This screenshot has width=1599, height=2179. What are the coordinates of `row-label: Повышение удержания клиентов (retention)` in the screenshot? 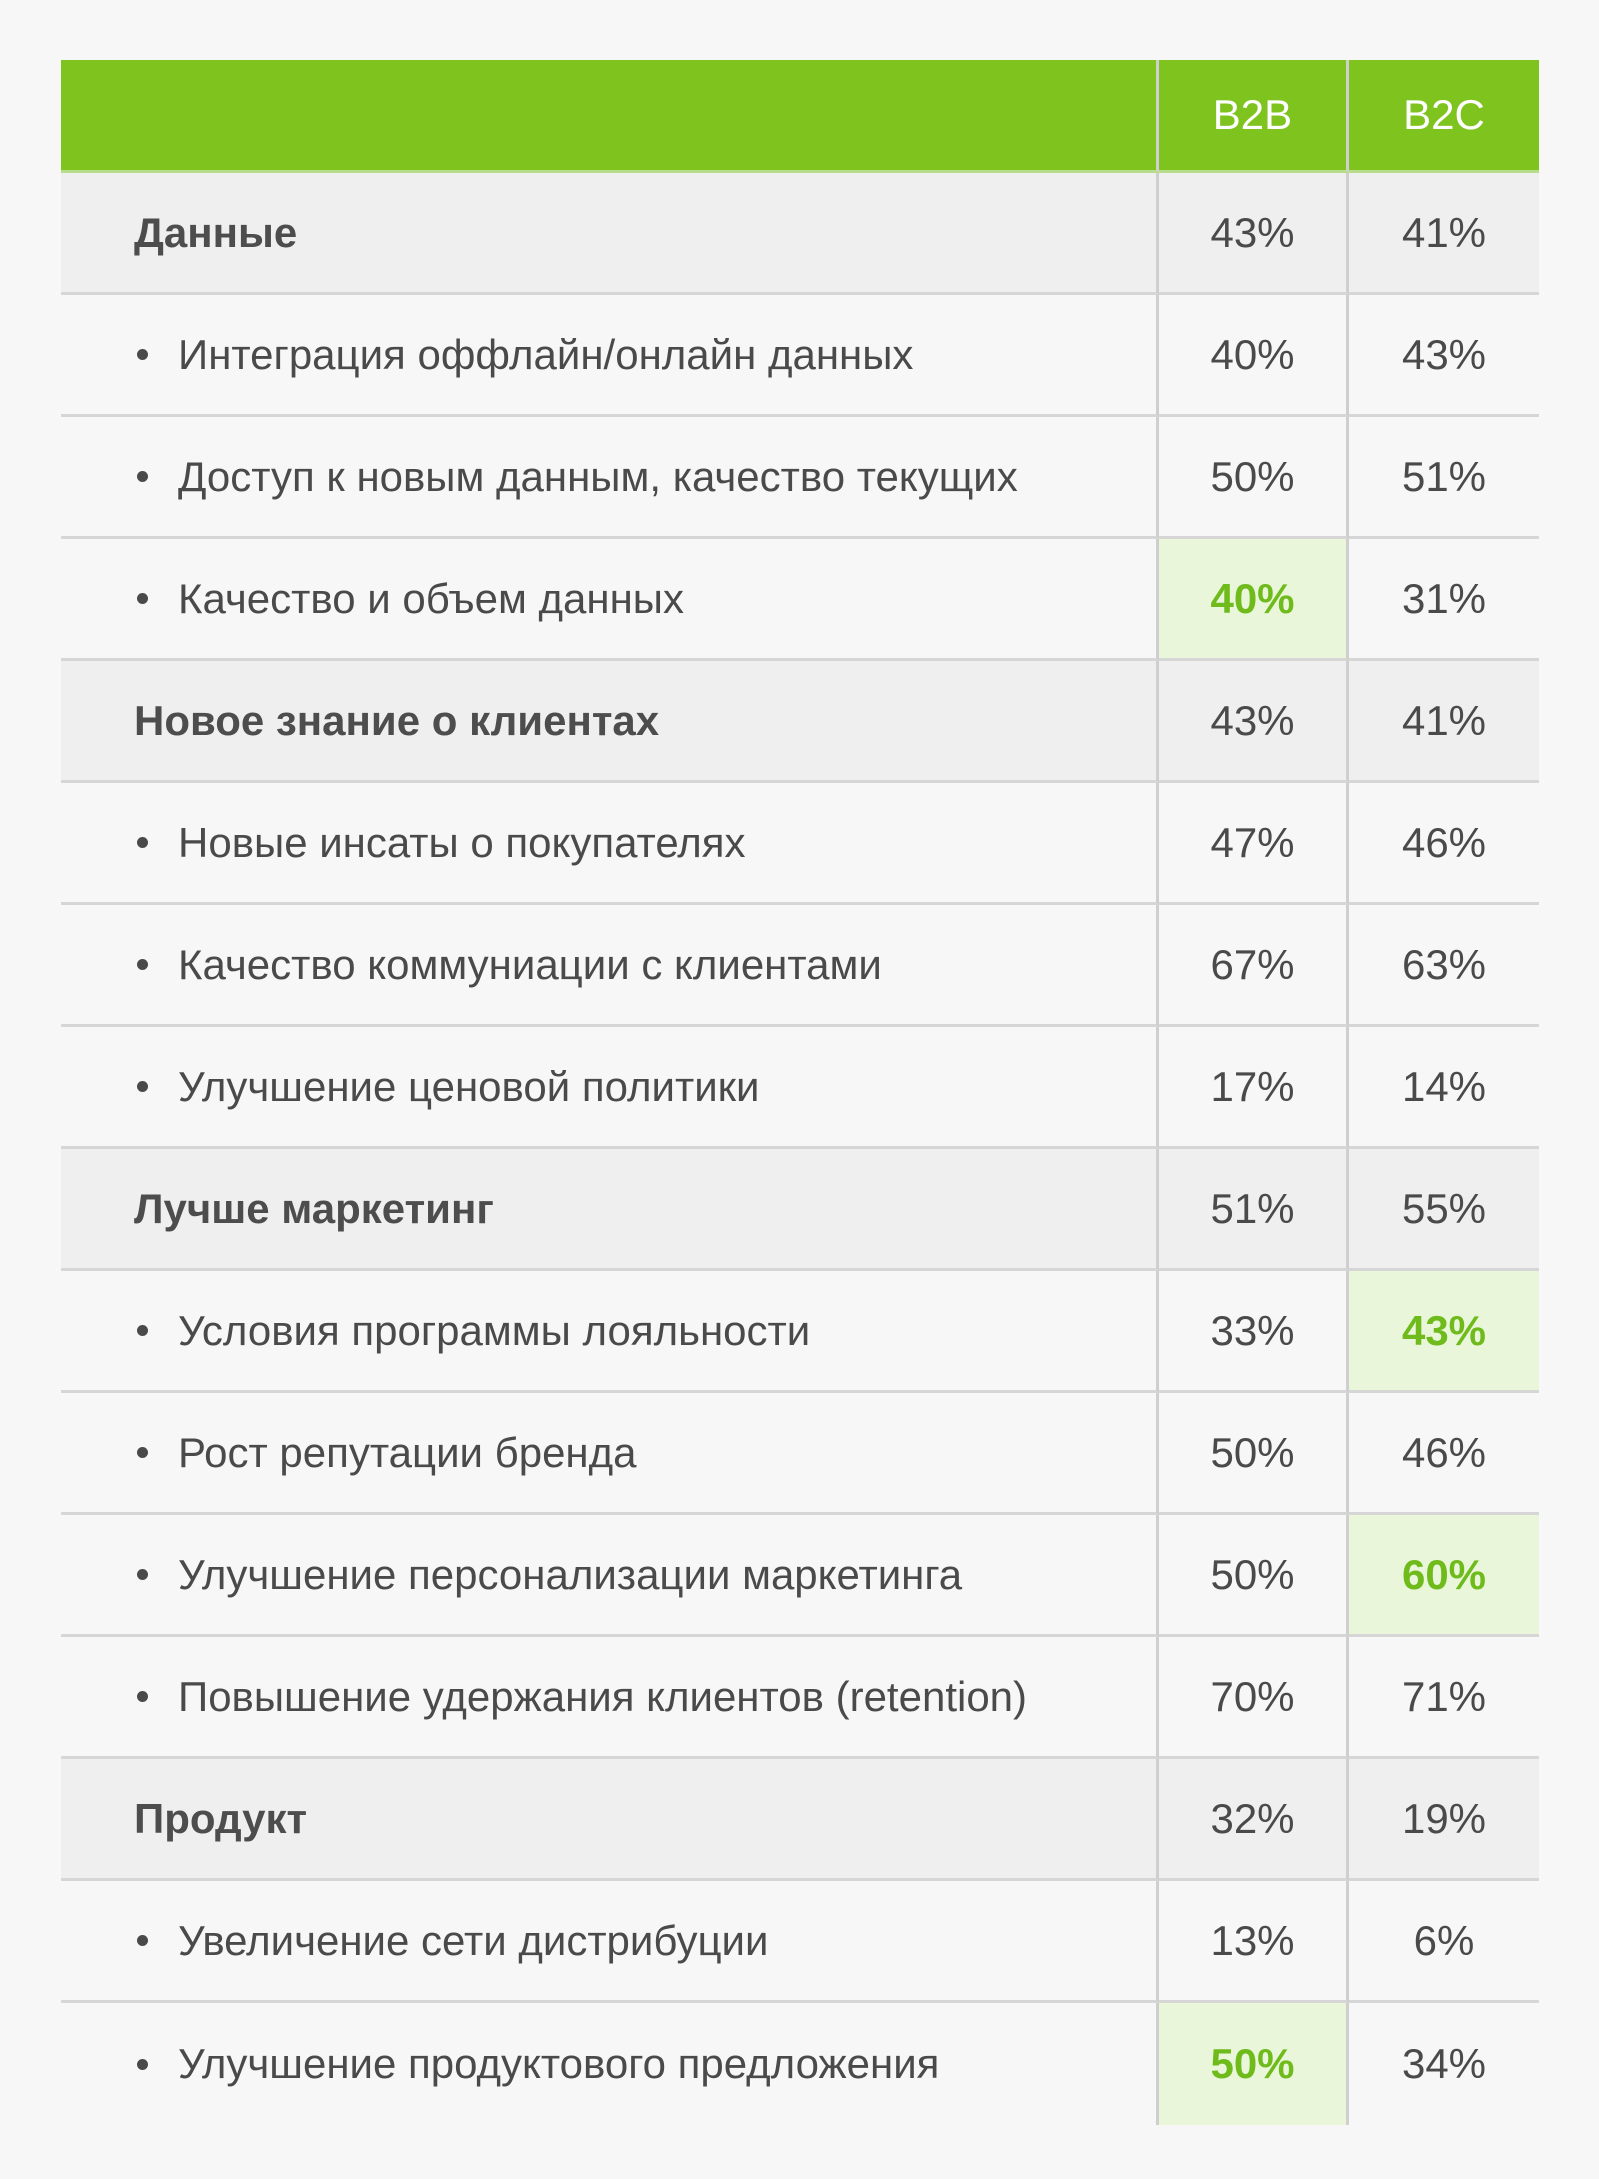 It's located at (603, 1696).